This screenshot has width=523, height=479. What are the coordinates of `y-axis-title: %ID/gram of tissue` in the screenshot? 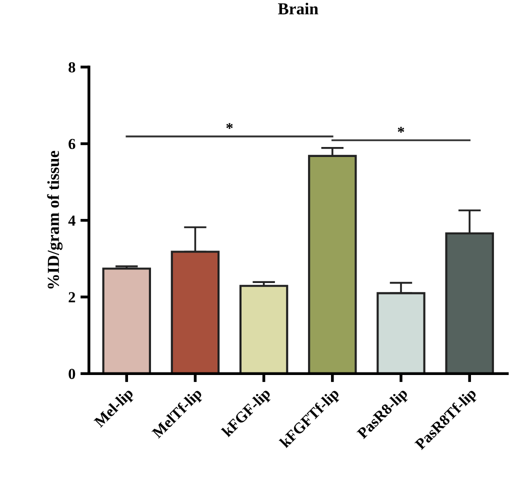 It's located at (55, 219).